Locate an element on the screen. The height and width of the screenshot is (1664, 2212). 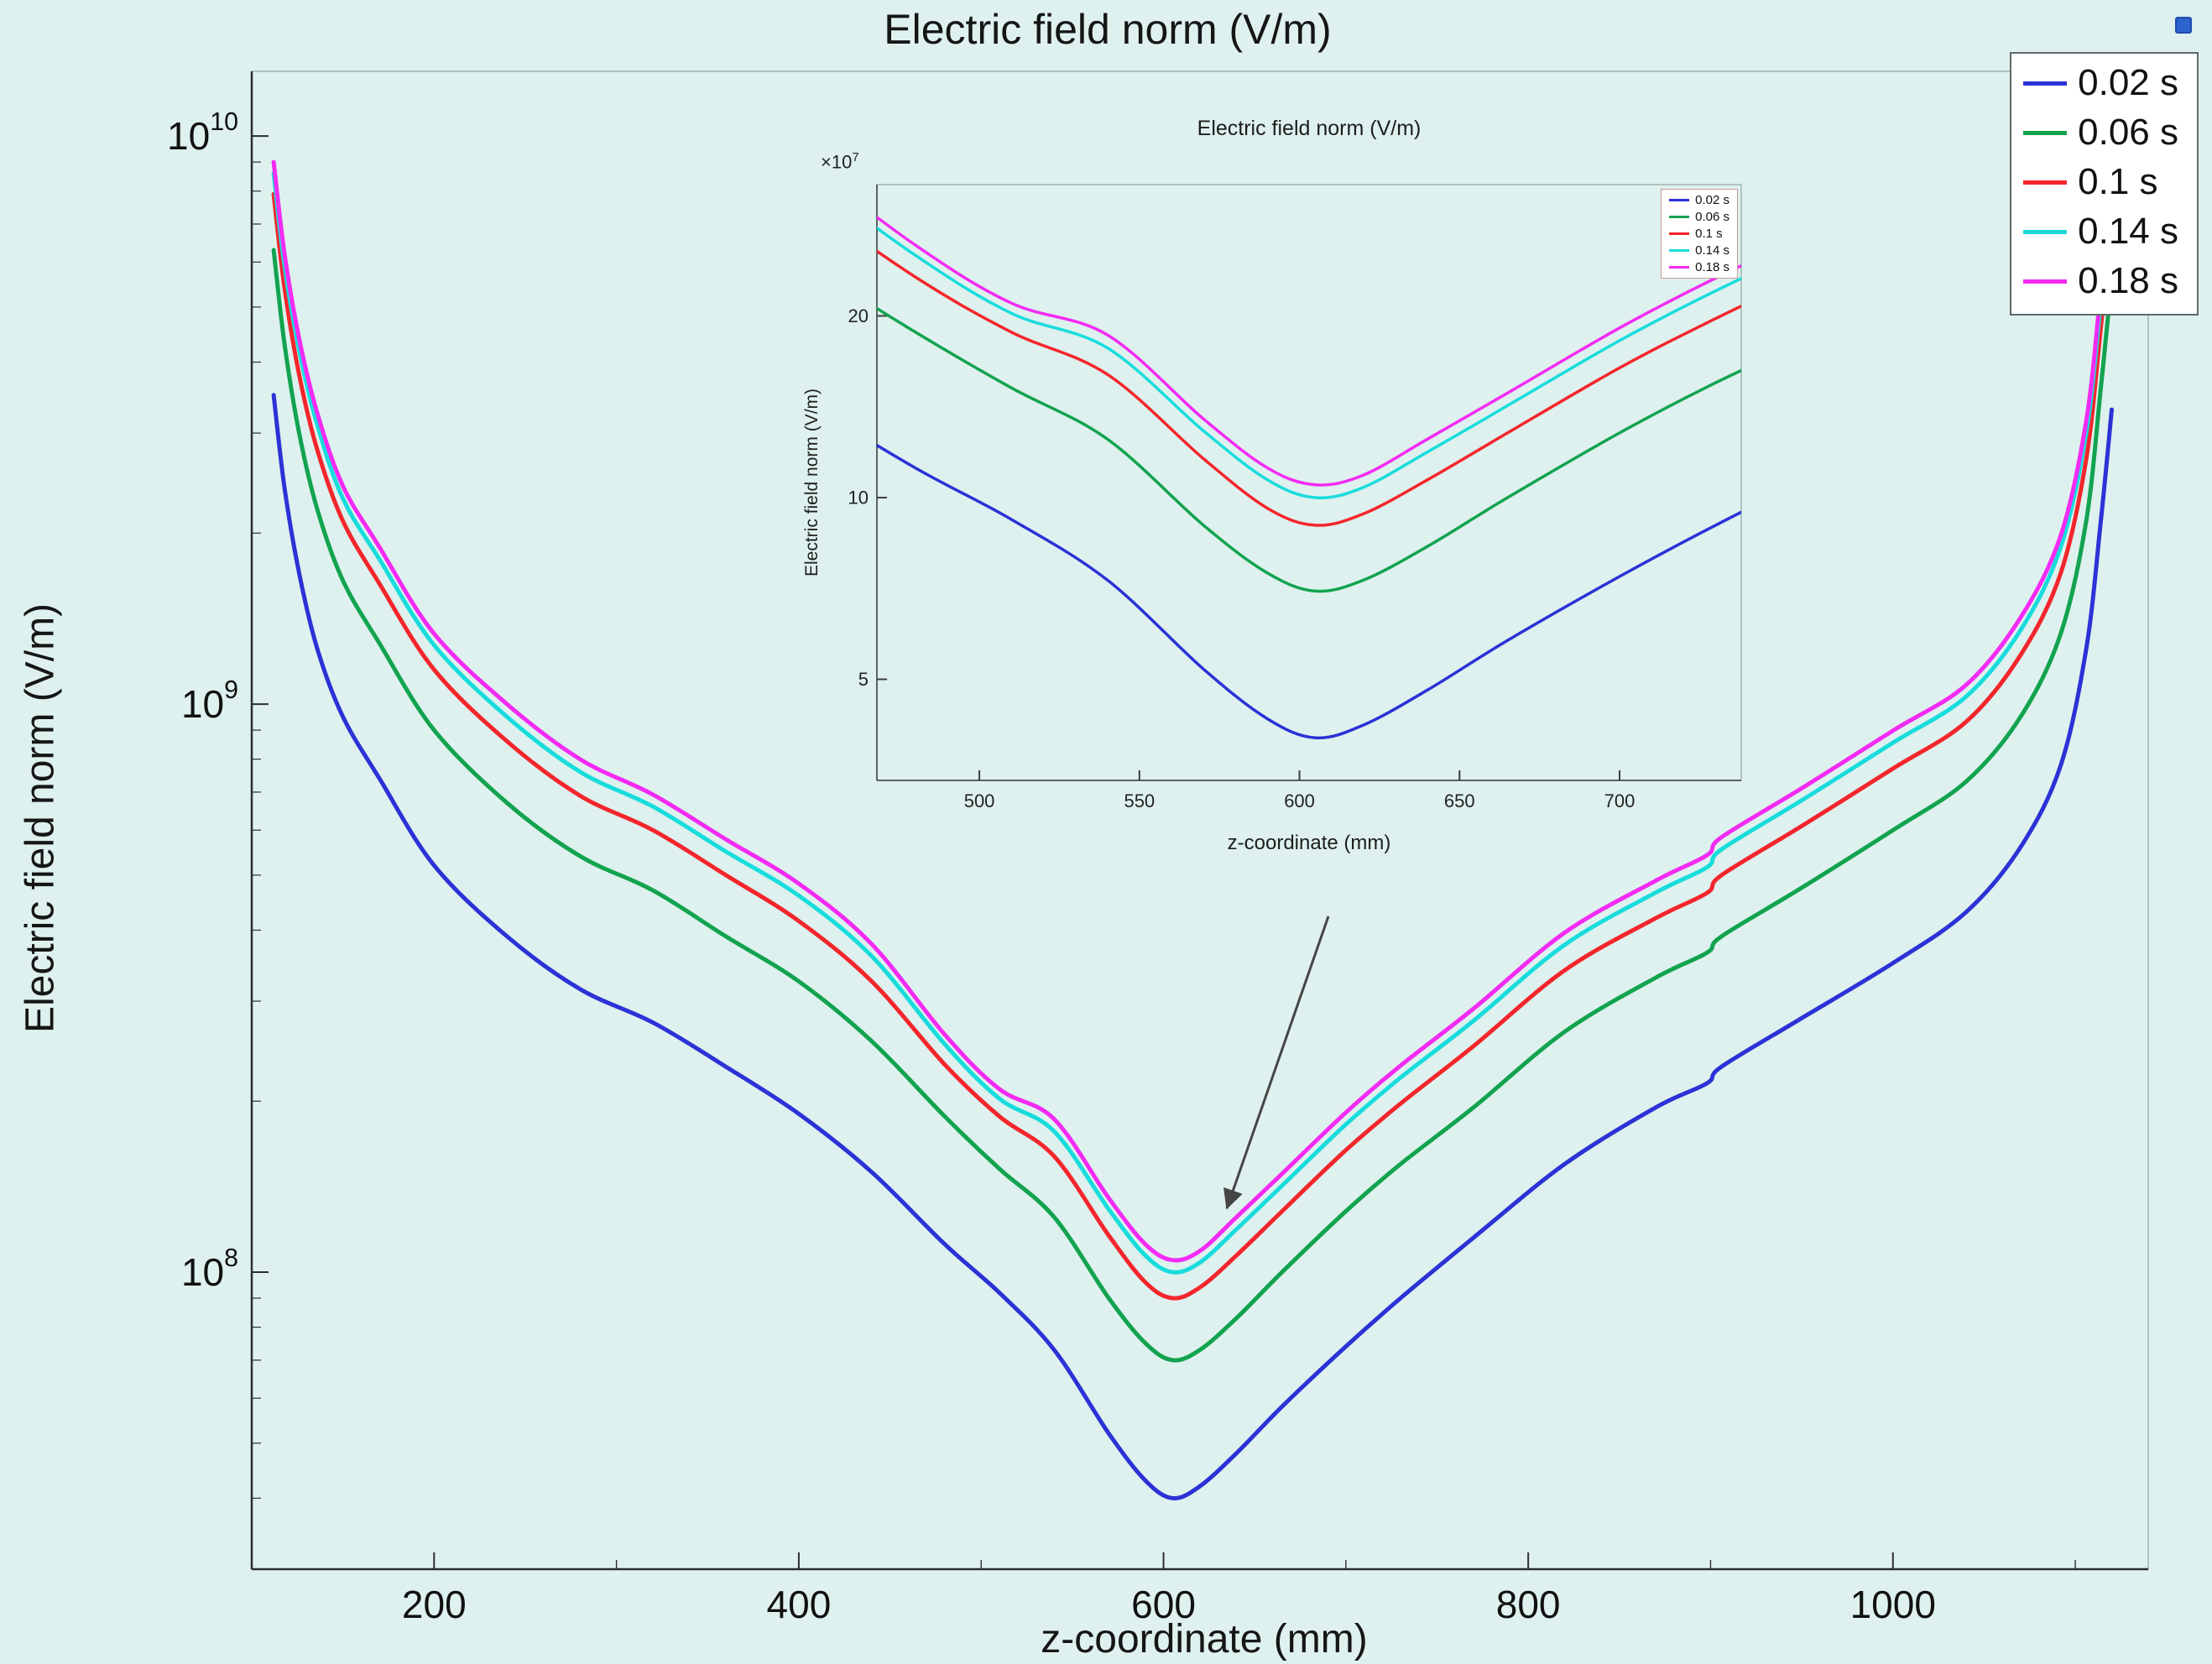
inset-x-axis-label: z-coordinate (mm) is located at coordinates (1309, 843).